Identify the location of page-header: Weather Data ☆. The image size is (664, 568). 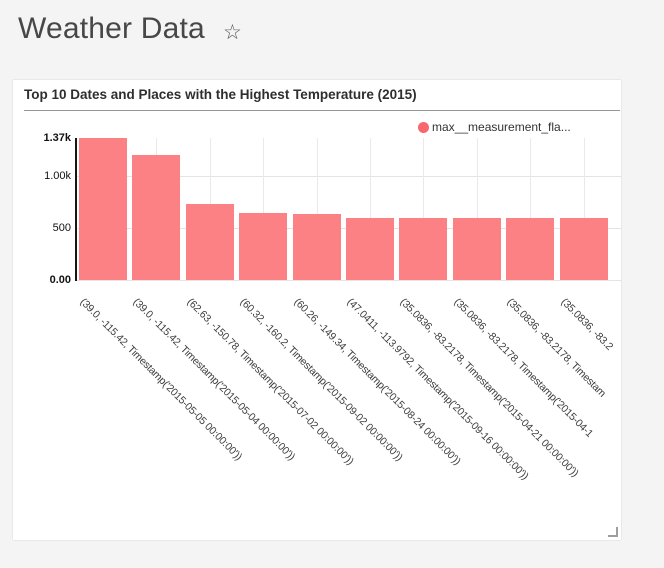
(130, 29).